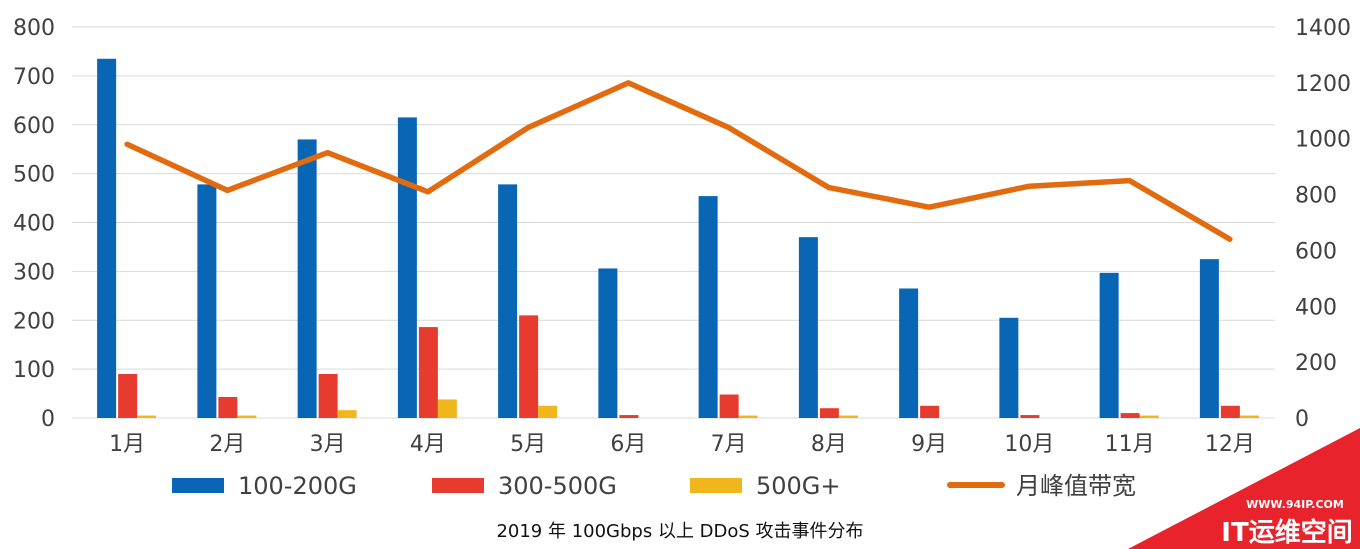  Describe the element at coordinates (347, 414) in the screenshot. I see `bar-500g--3` at that location.